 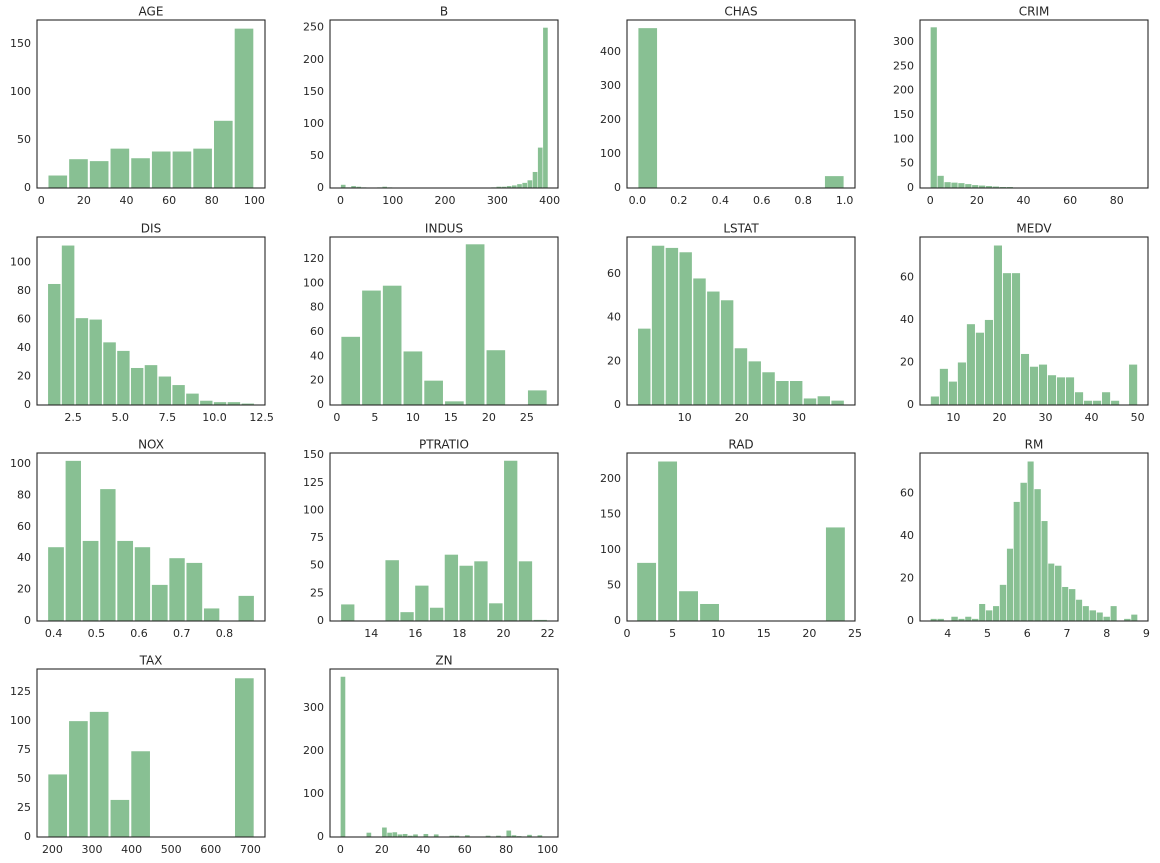 What do you see at coordinates (313, 482) in the screenshot?
I see `y-tick-label: 125` at bounding box center [313, 482].